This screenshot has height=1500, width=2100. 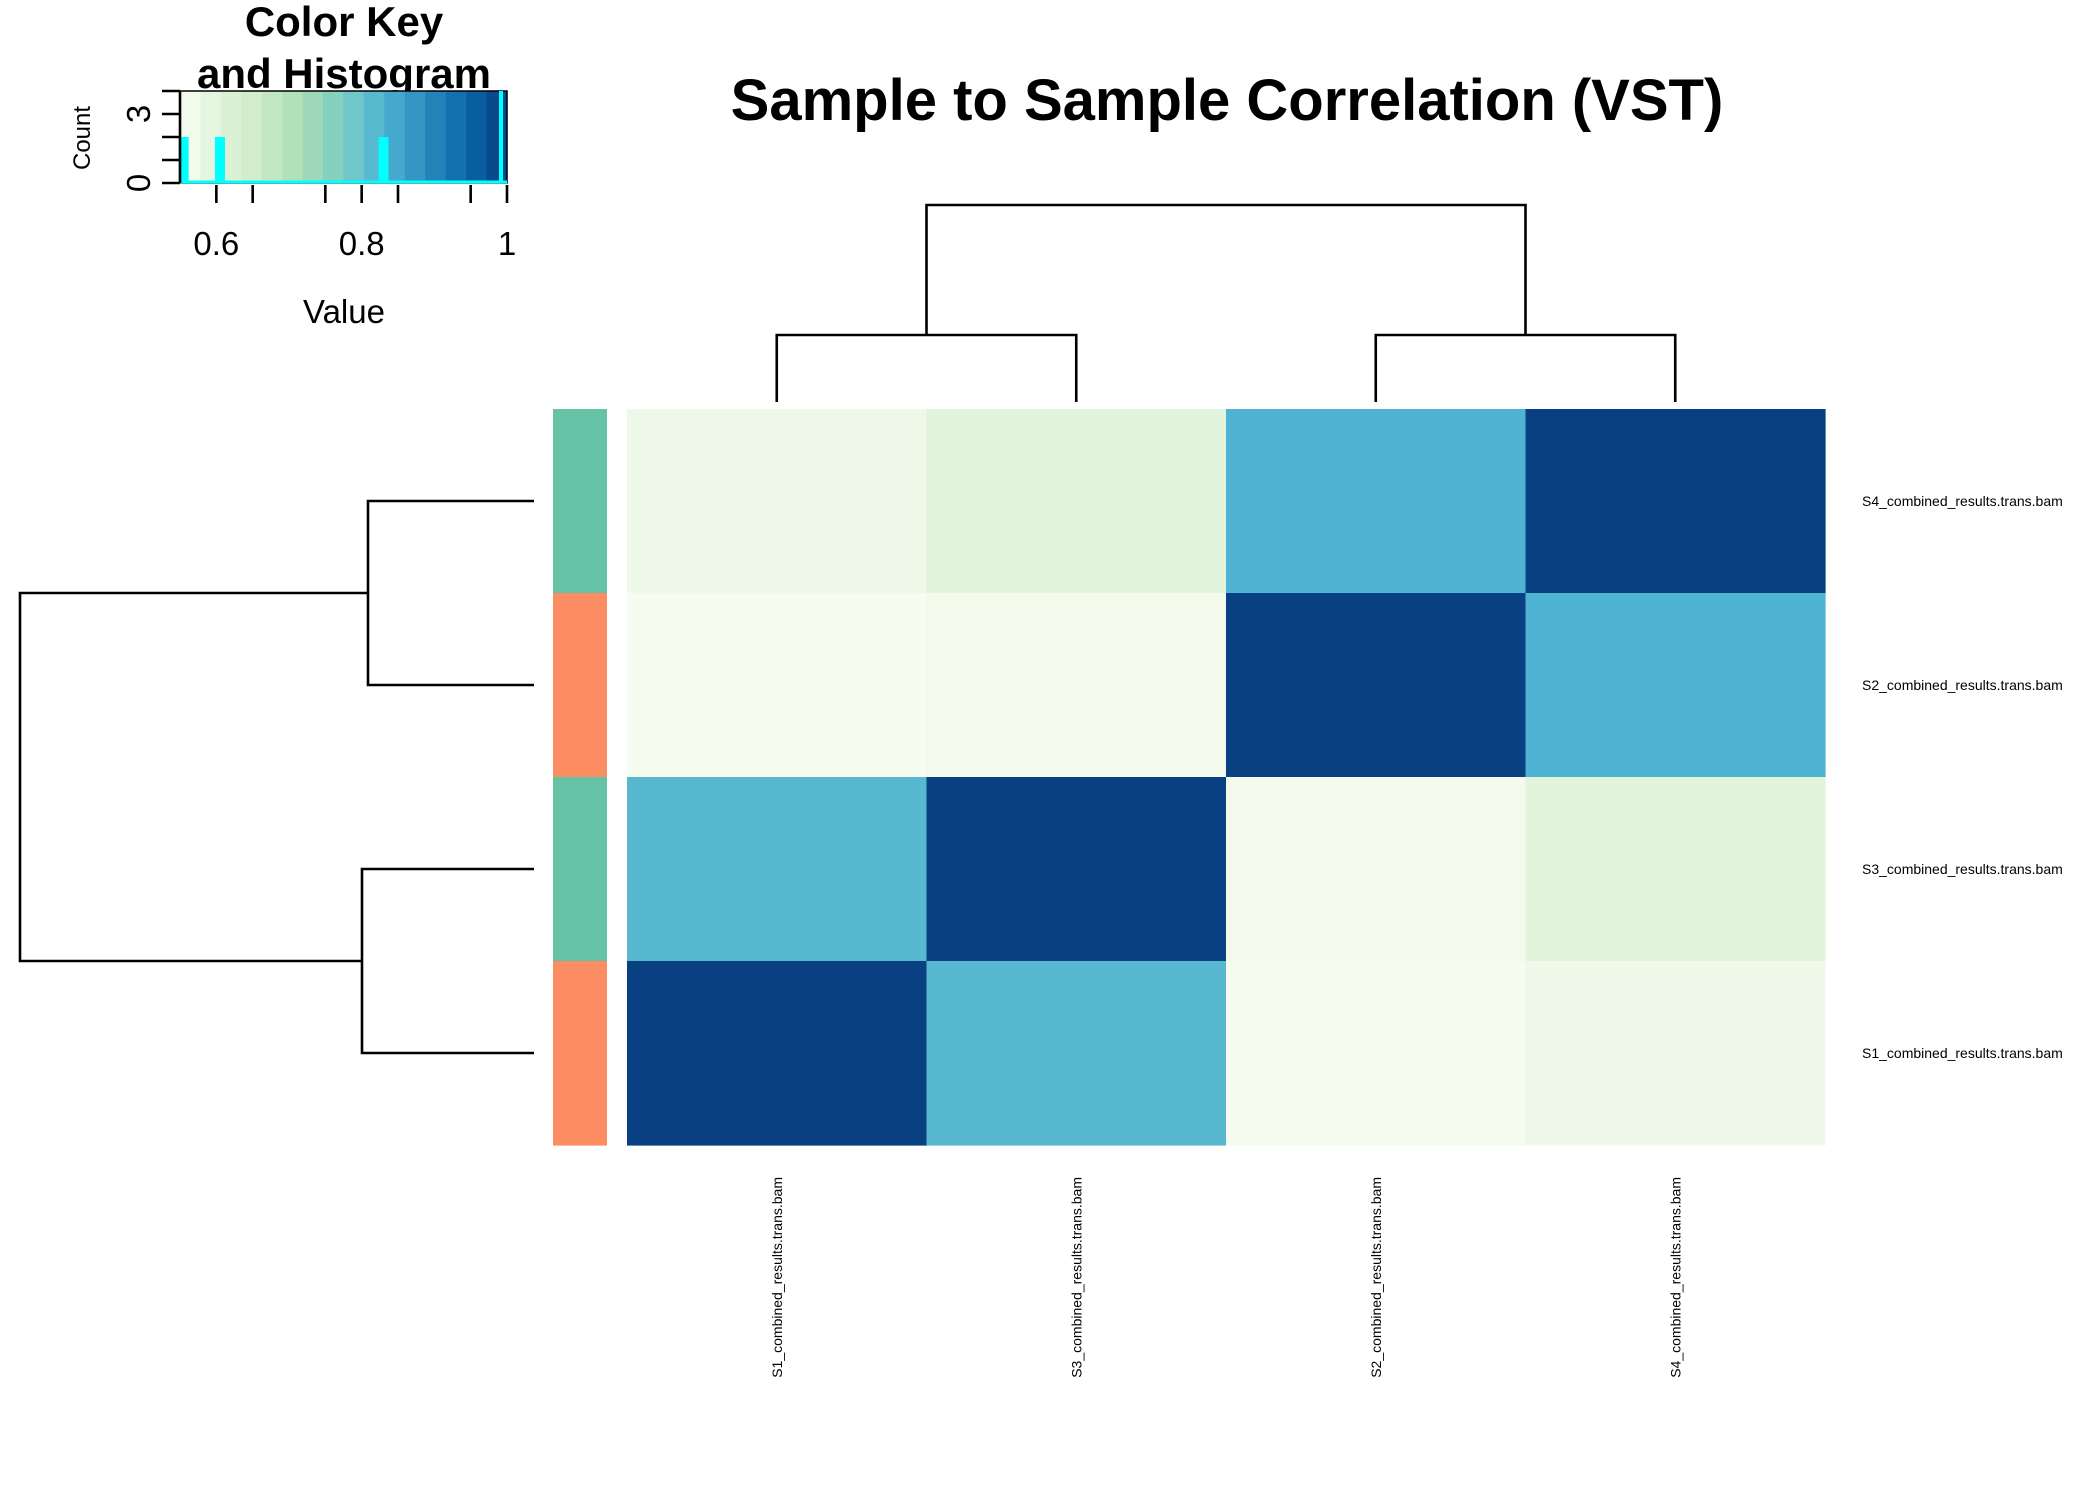 I want to click on color-key-xtick-label: 0.8, so click(x=362, y=243).